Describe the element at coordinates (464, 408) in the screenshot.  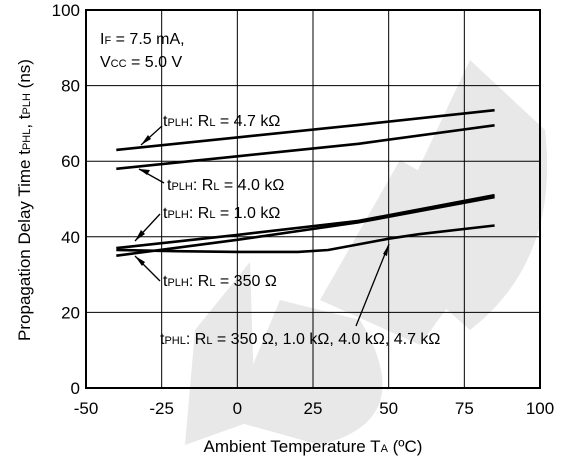
I see `x-tick-label-5: 75` at that location.